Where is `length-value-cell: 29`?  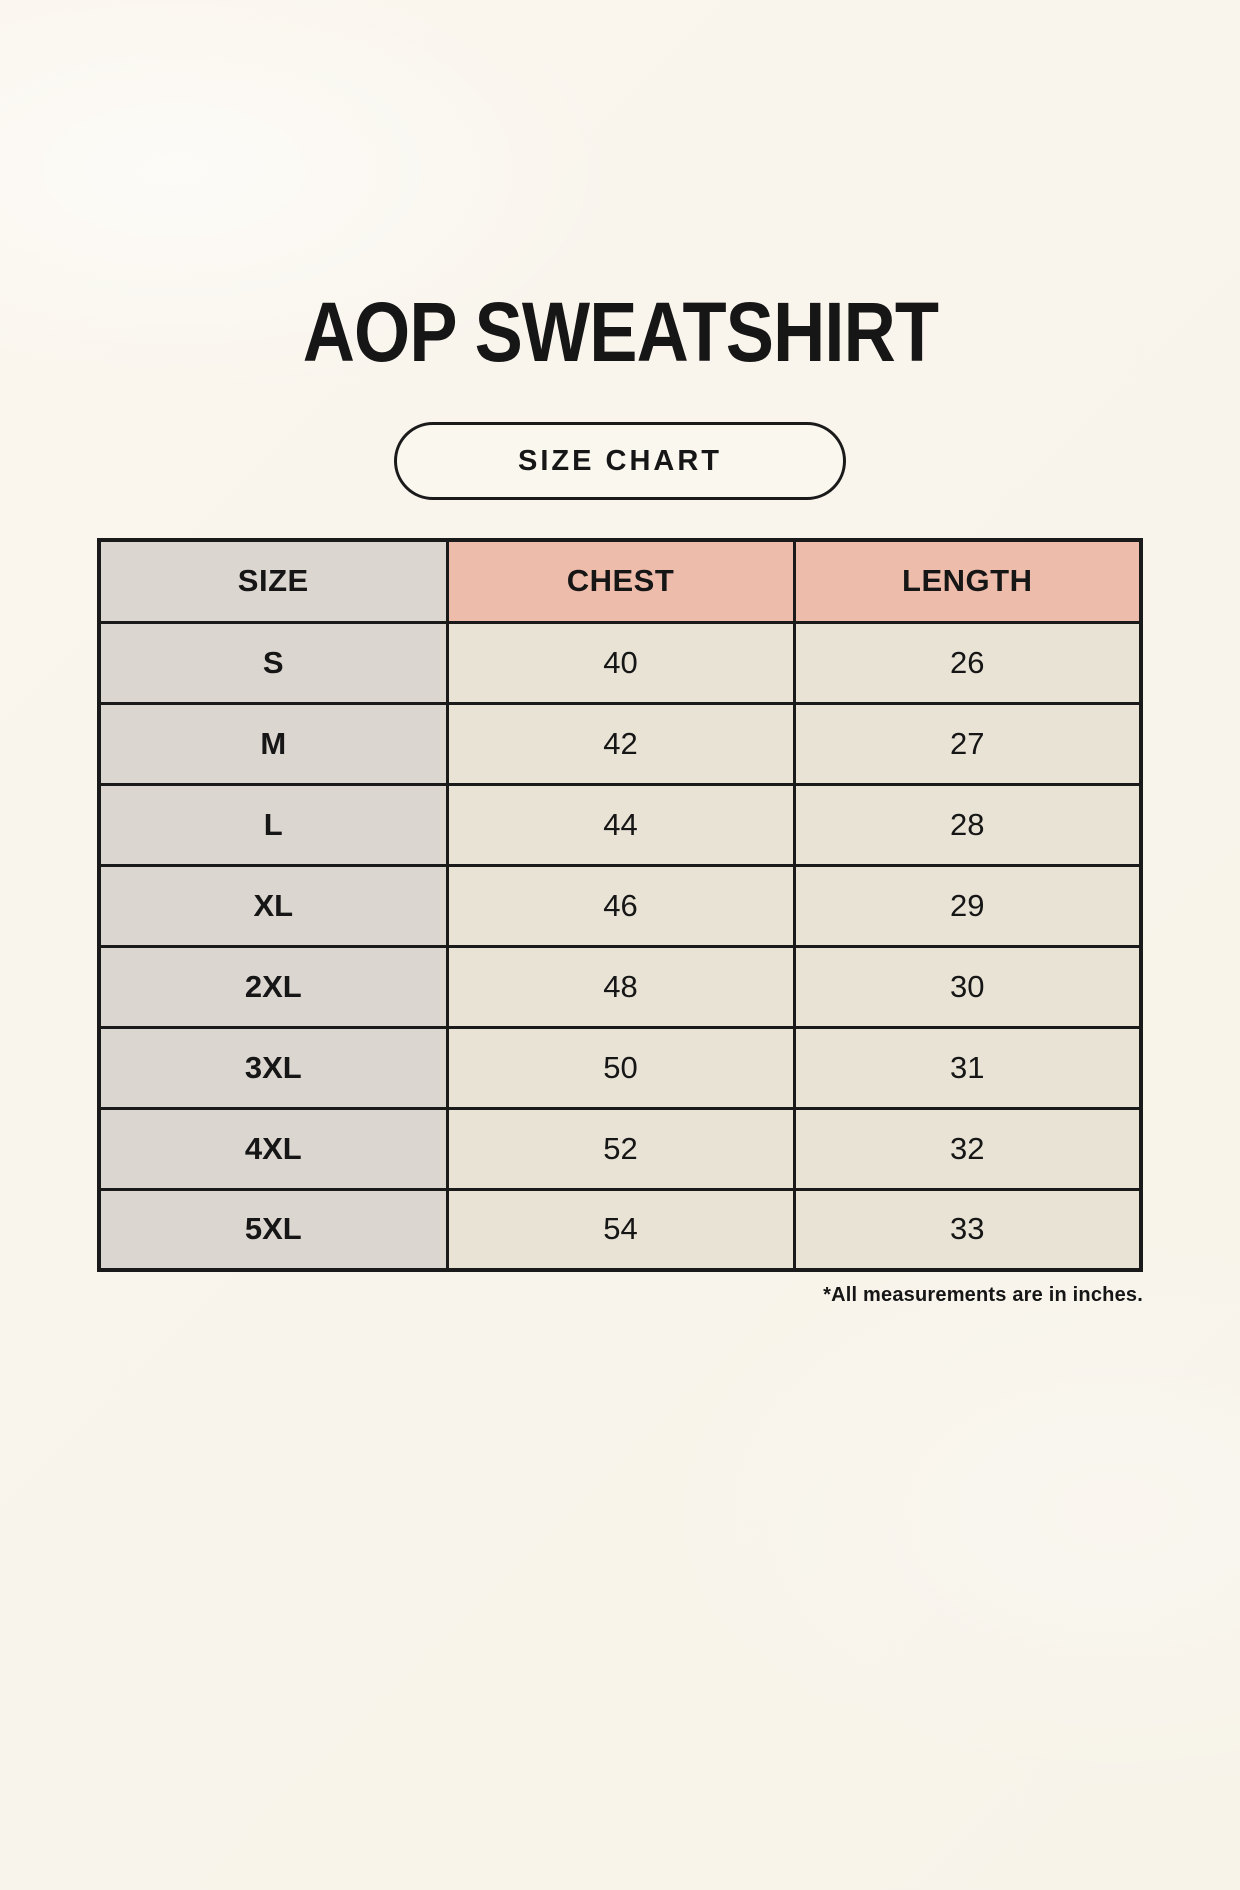
length-value-cell: 29 is located at coordinates (967, 905).